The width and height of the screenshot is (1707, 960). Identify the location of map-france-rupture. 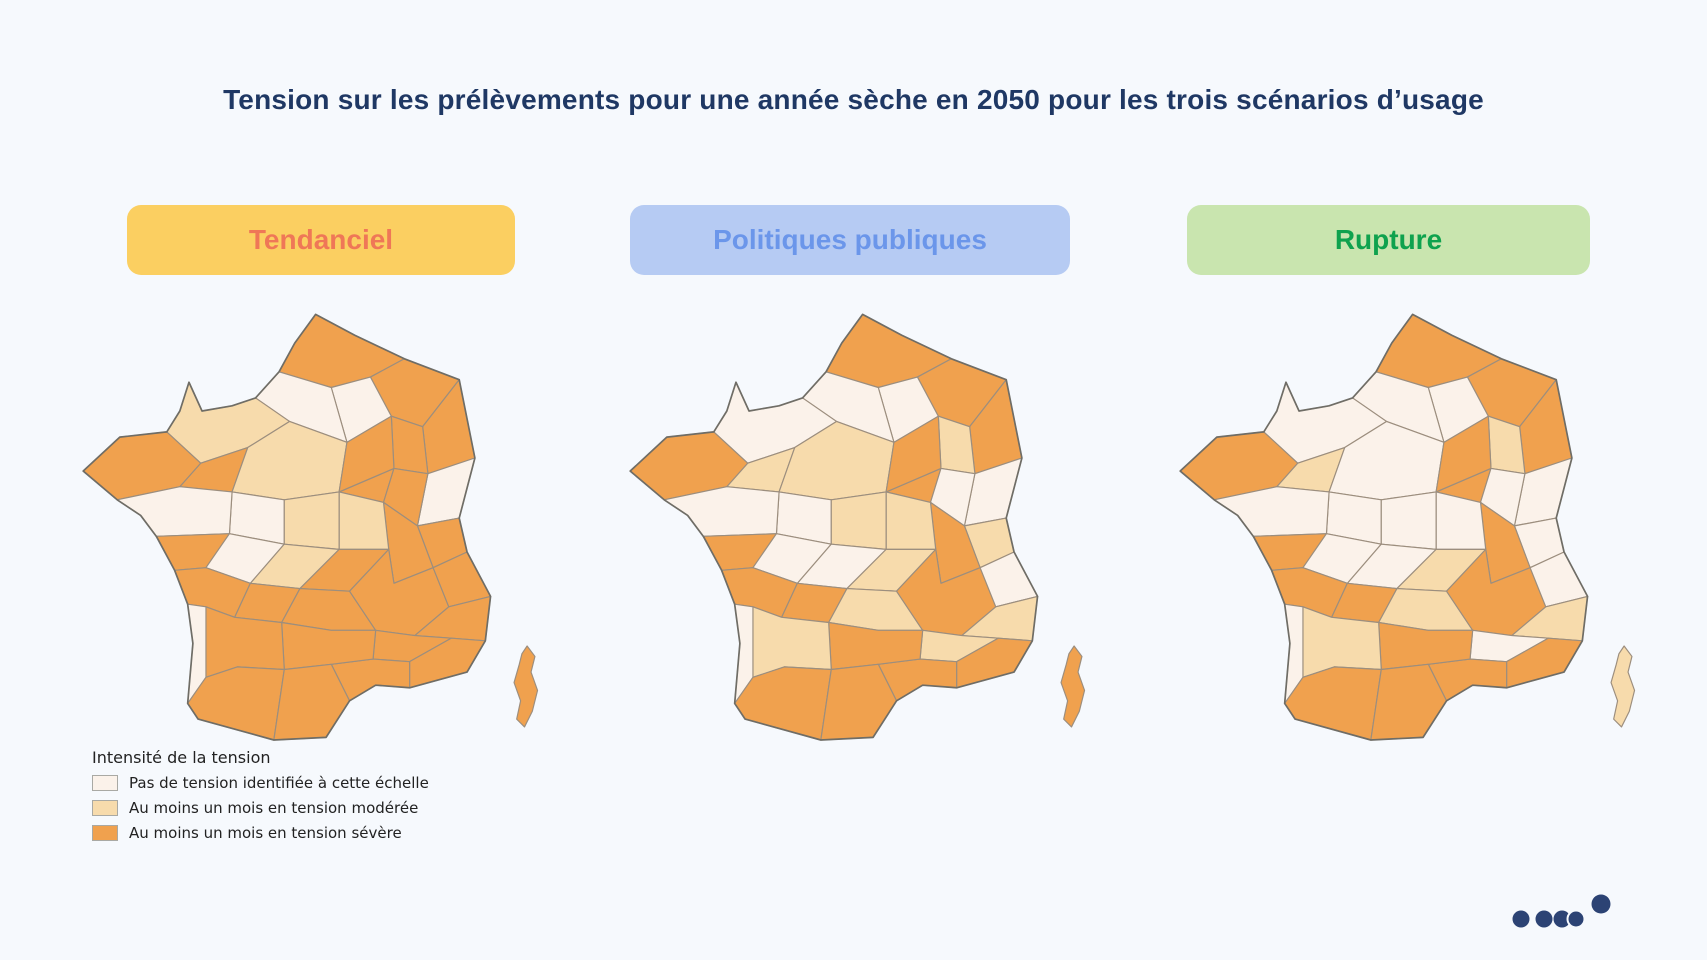
(1407, 527).